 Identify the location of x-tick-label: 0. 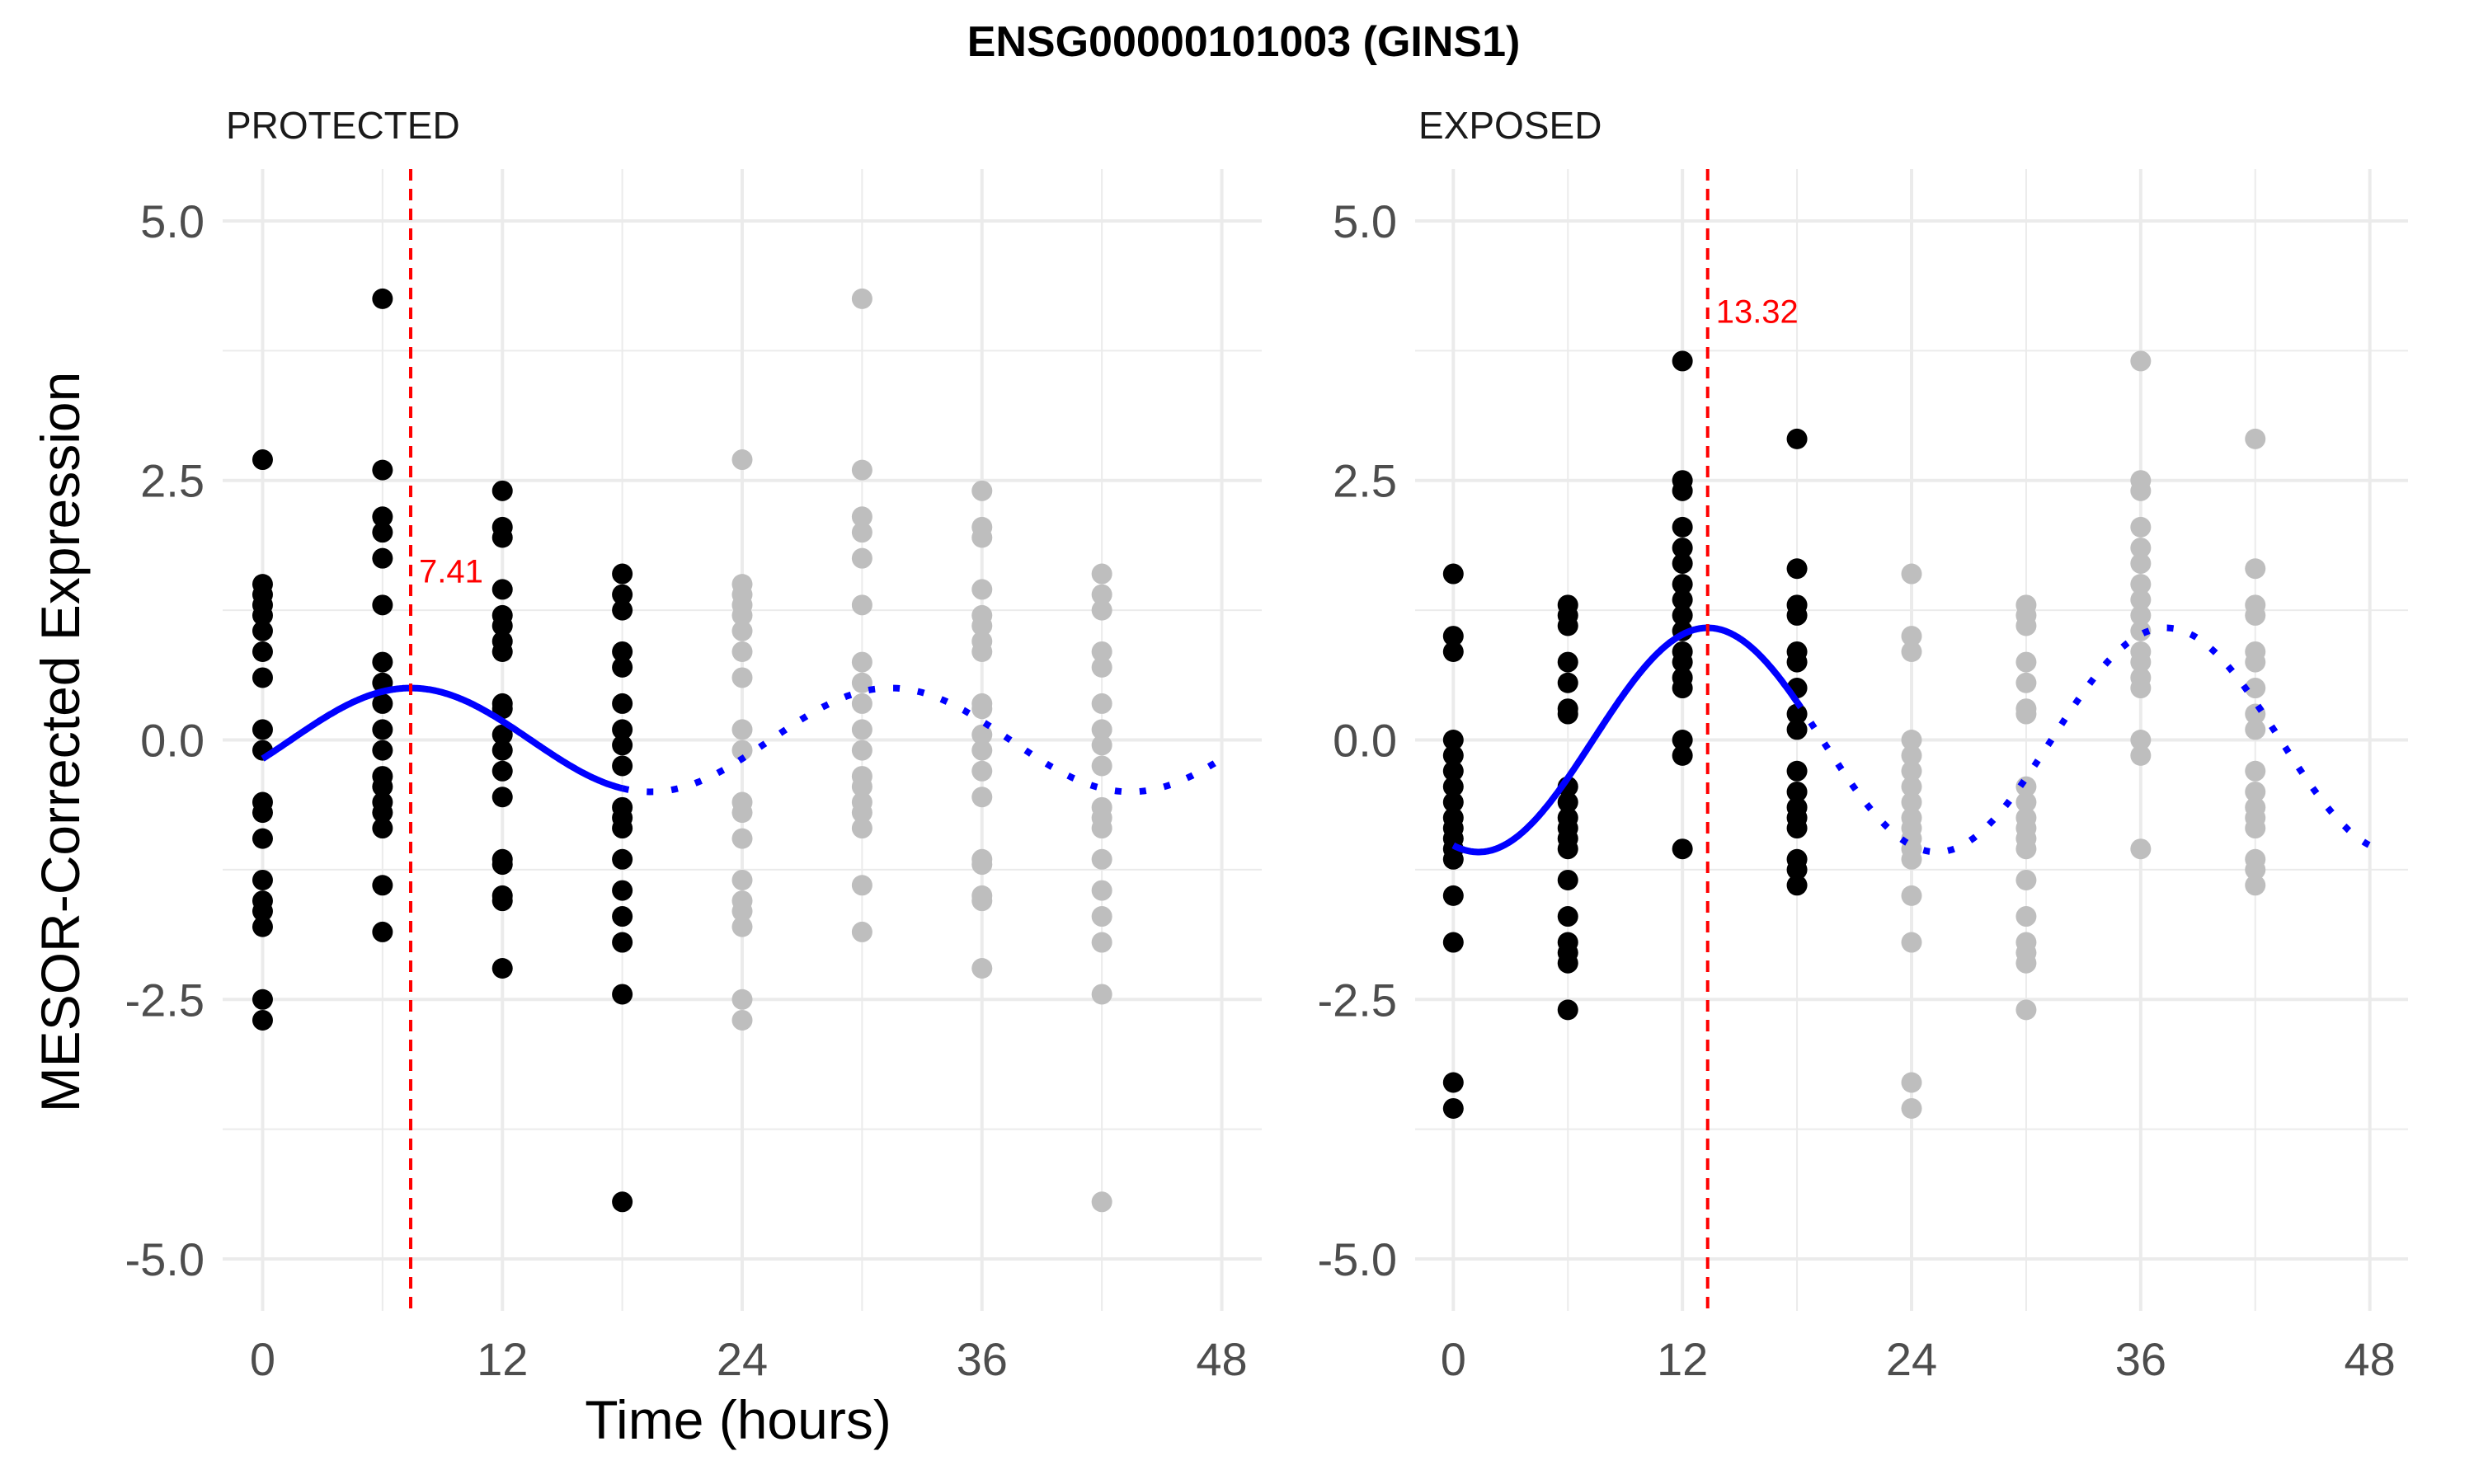
(262, 1359).